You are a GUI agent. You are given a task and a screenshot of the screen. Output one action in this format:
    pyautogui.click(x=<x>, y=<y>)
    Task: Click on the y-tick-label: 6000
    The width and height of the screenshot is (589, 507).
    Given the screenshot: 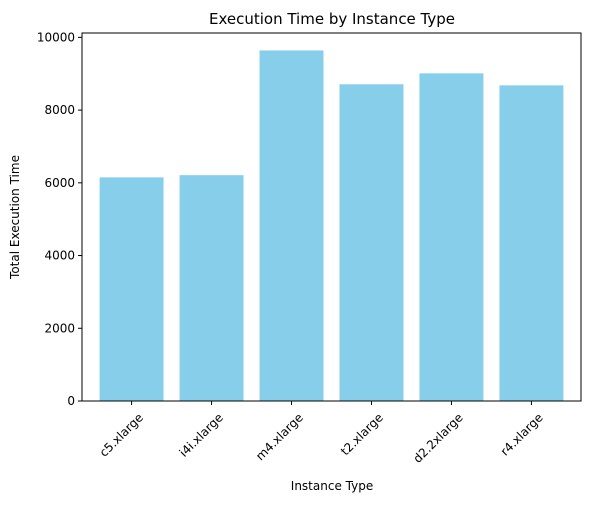 What is the action you would take?
    pyautogui.click(x=59, y=183)
    